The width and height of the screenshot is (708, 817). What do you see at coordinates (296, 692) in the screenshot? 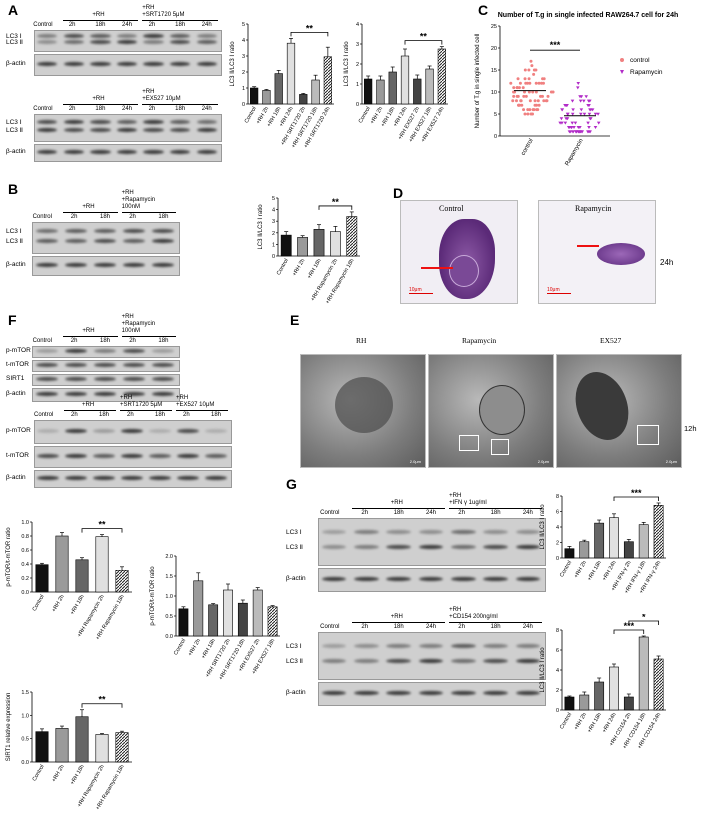
I see `blot-row-label: β-actin` at bounding box center [296, 692].